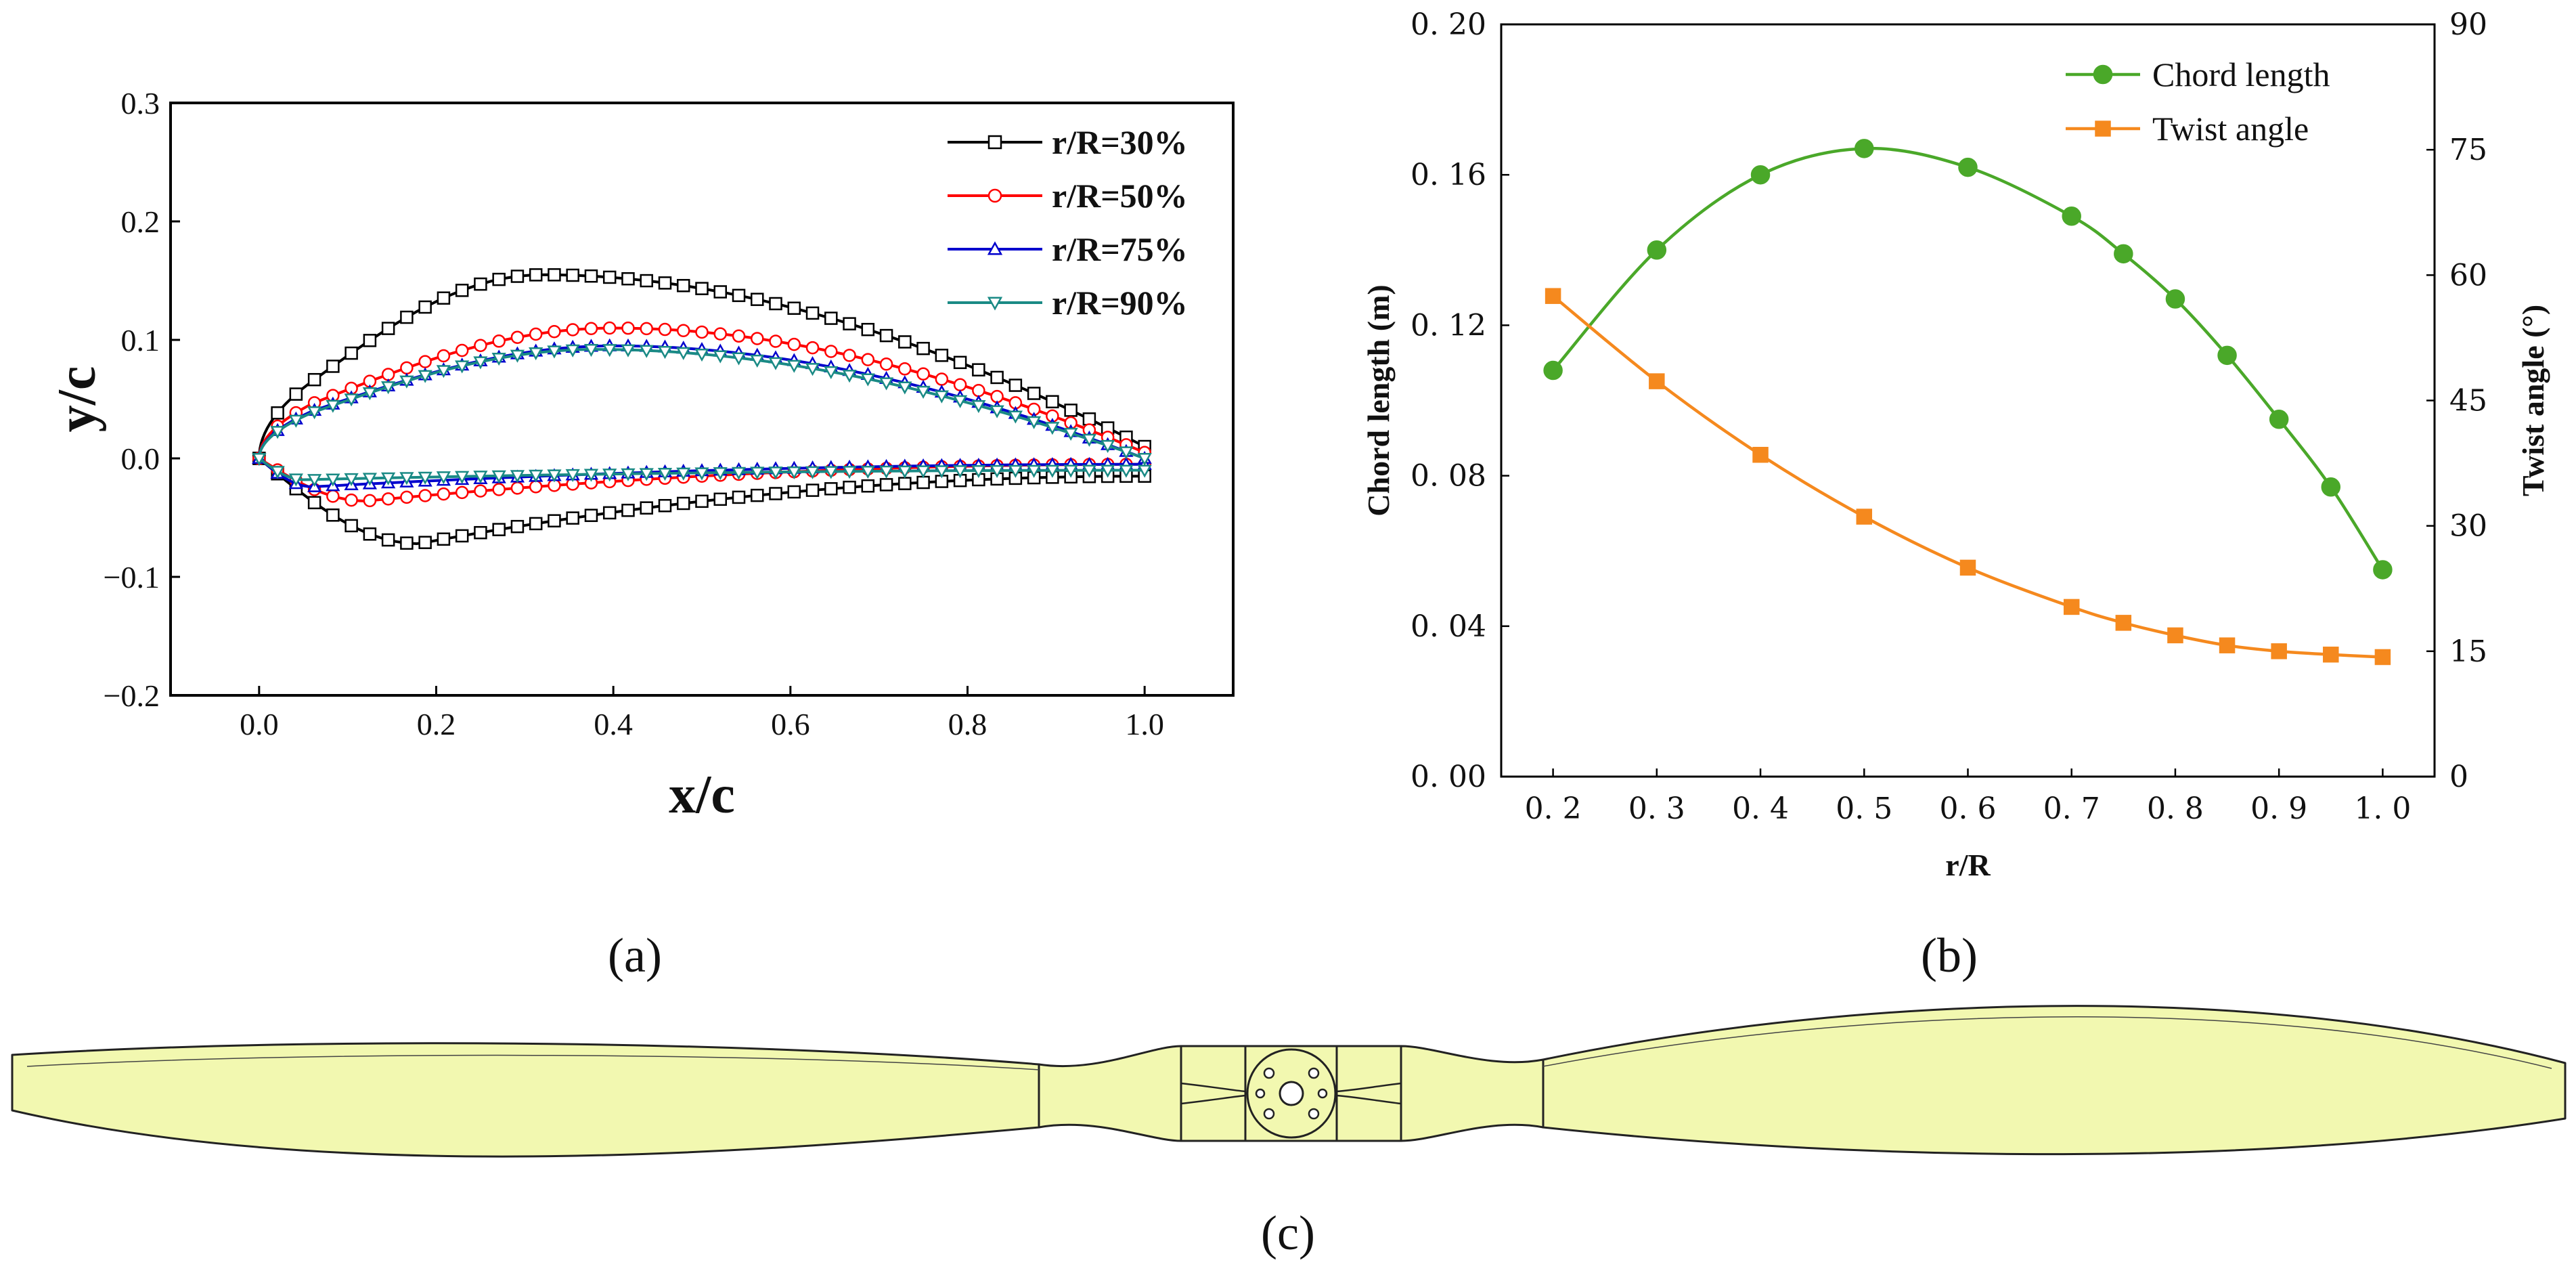 The width and height of the screenshot is (2576, 1279). What do you see at coordinates (702, 795) in the screenshot?
I see `x-axis-label-a: x/c` at bounding box center [702, 795].